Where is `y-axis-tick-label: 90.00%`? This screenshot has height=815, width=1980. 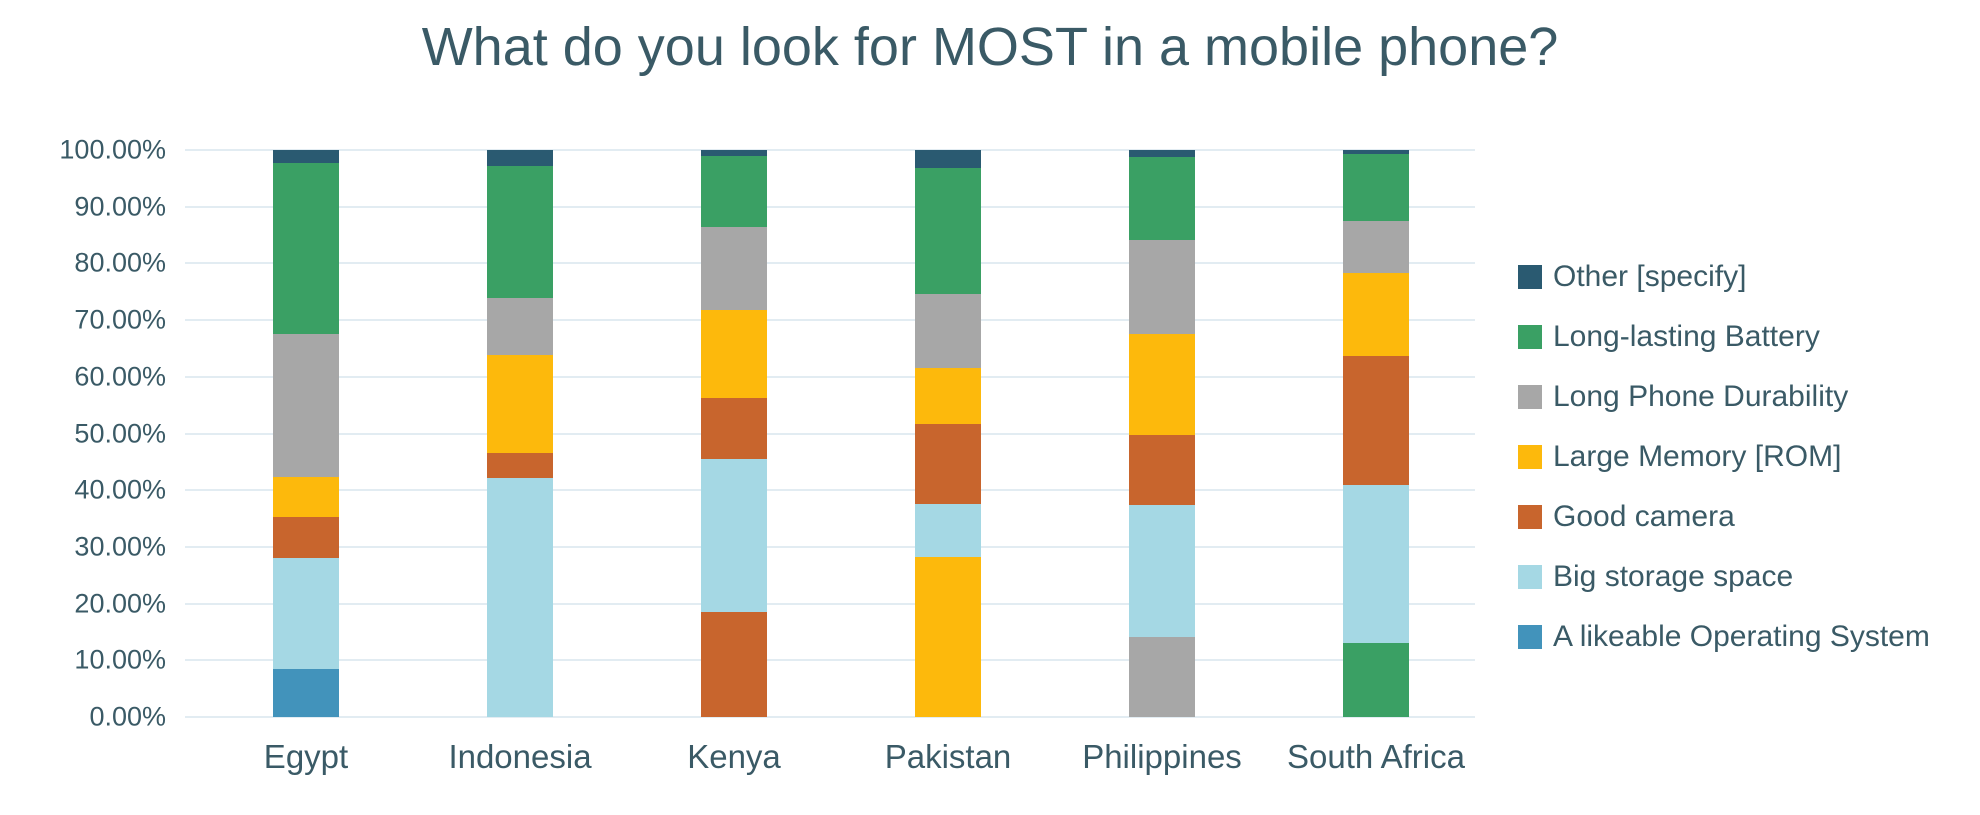
y-axis-tick-label: 90.00% is located at coordinates (120, 206).